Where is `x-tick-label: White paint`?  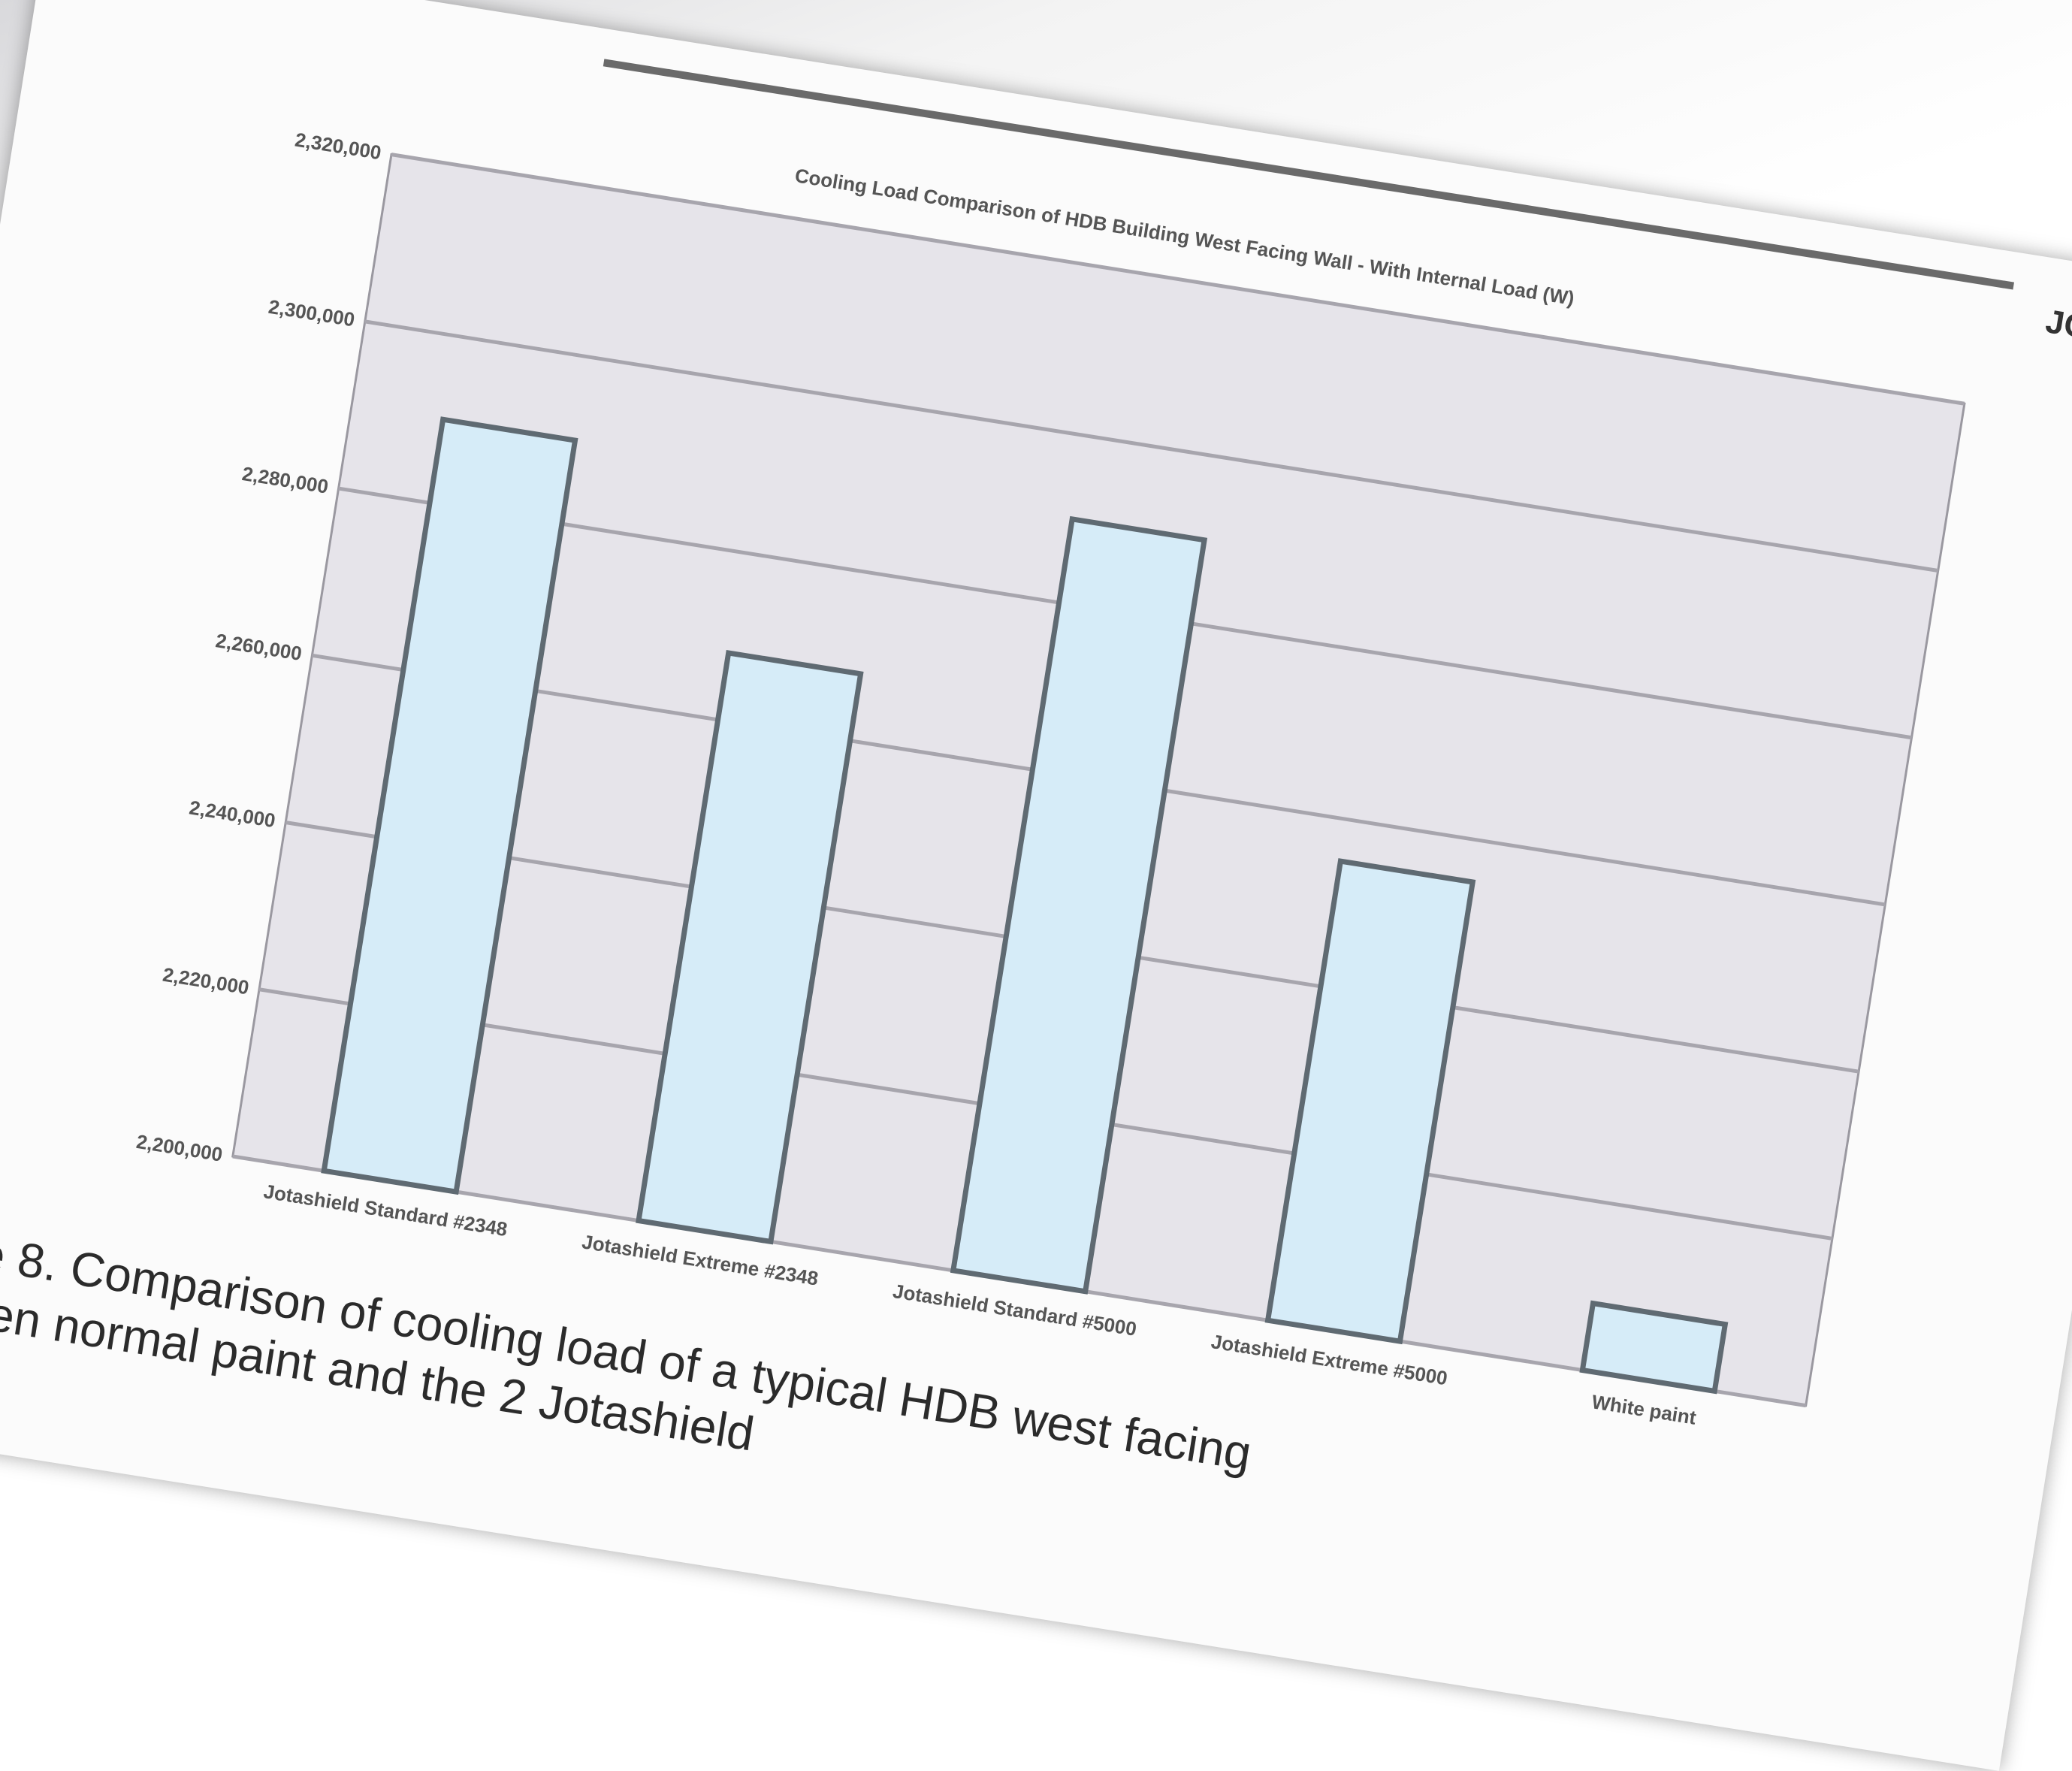 x-tick-label: White paint is located at coordinates (1644, 1409).